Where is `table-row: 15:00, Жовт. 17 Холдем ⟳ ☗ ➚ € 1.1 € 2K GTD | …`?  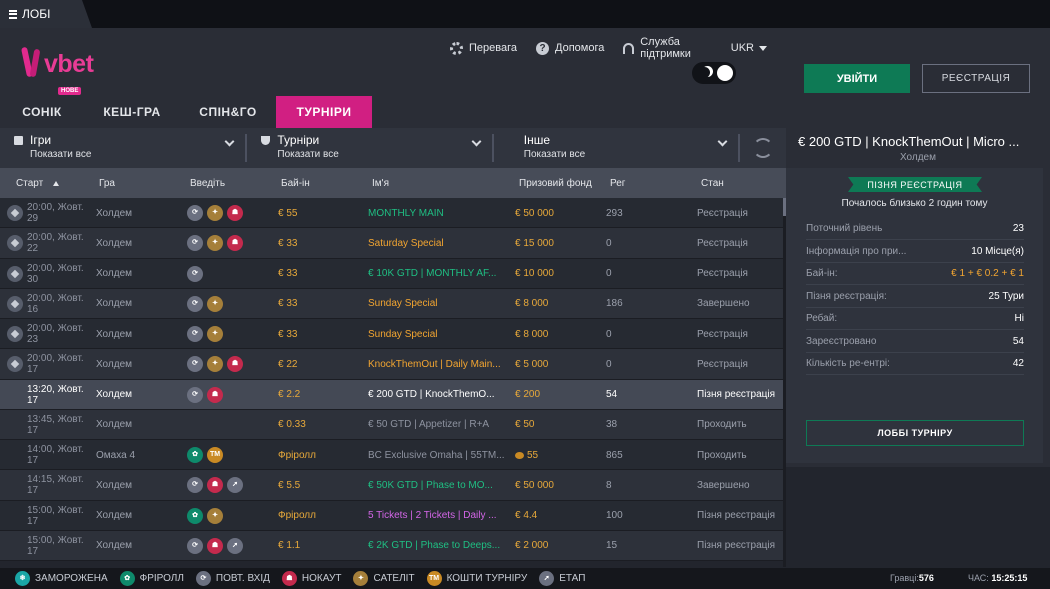 table-row: 15:00, Жовт. 17 Холдем ⟳ ☗ ➚ € 1.1 € 2K GTD | … is located at coordinates (392, 545).